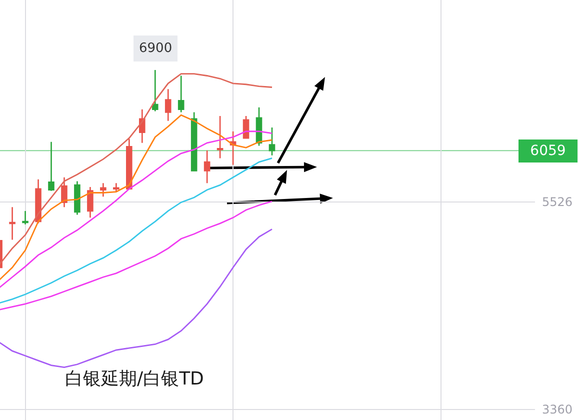  Describe the element at coordinates (136, 255) in the screenshot. I see `line-series` at that location.